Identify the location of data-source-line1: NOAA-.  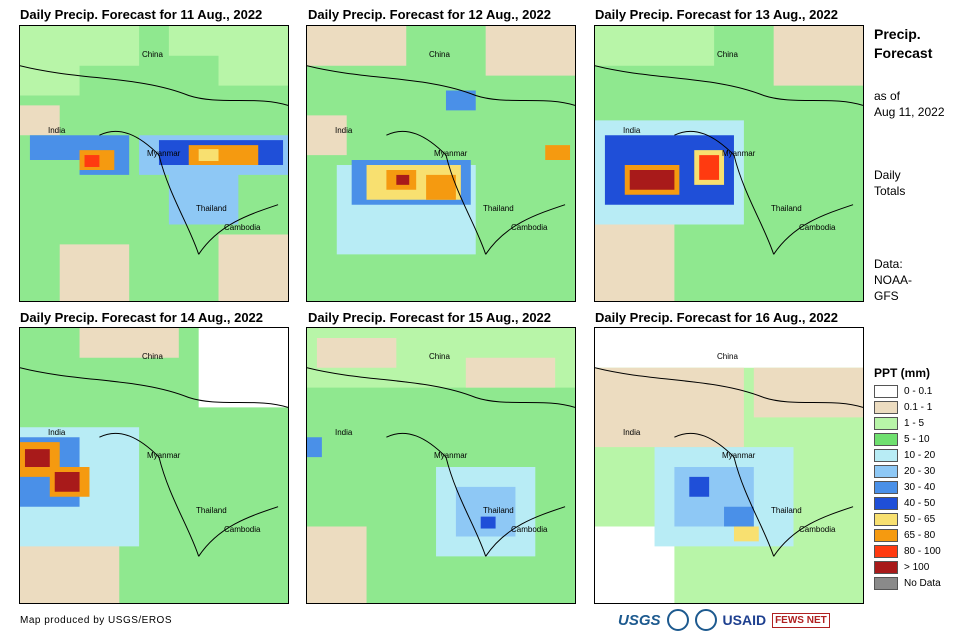
(893, 280).